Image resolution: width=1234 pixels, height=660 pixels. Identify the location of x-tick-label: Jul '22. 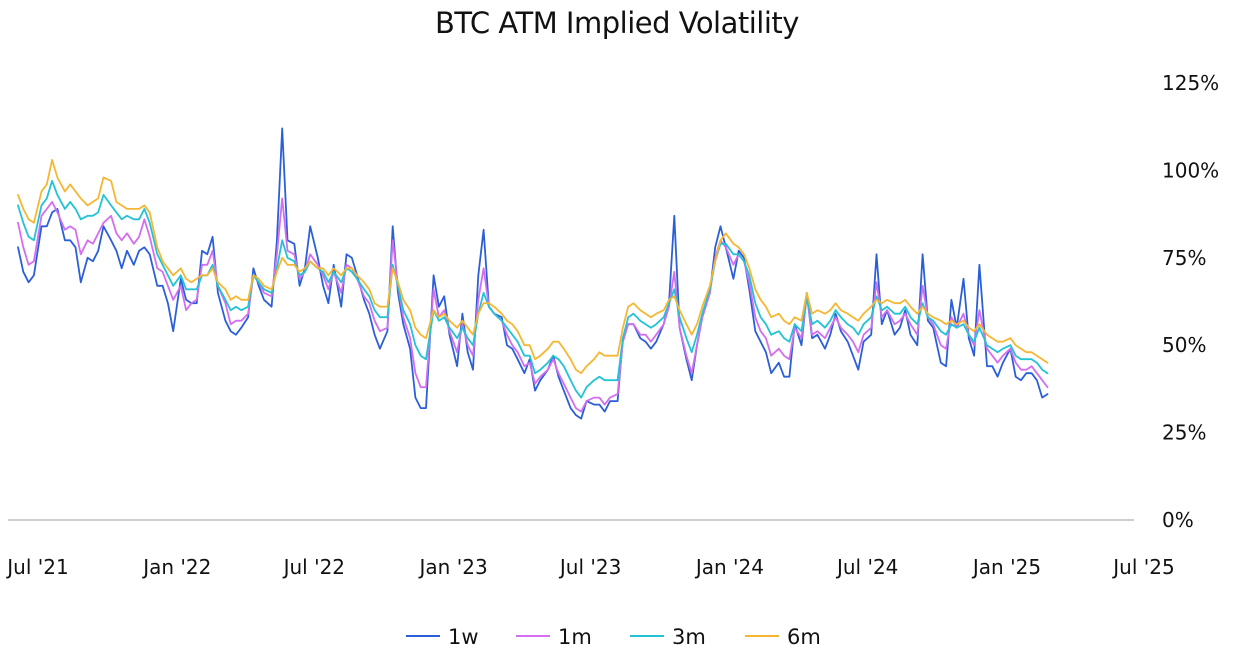
(313, 567).